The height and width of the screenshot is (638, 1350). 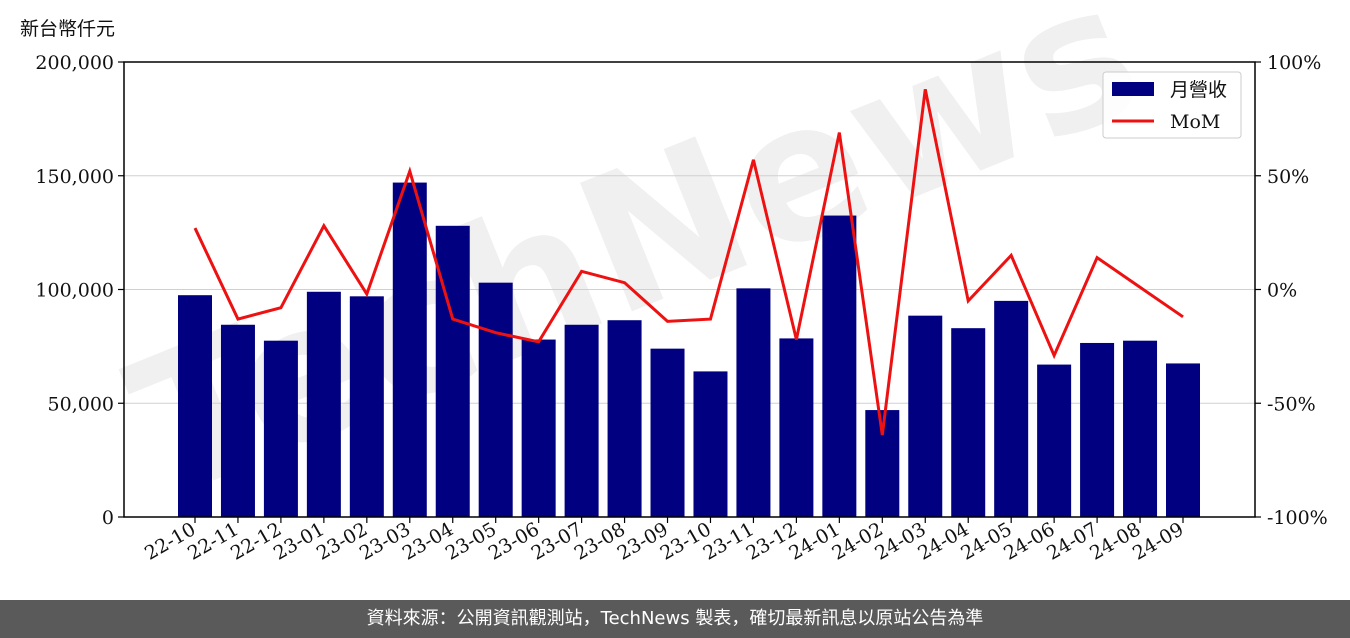 What do you see at coordinates (1288, 177) in the screenshot?
I see `right-tick-label: 50%` at bounding box center [1288, 177].